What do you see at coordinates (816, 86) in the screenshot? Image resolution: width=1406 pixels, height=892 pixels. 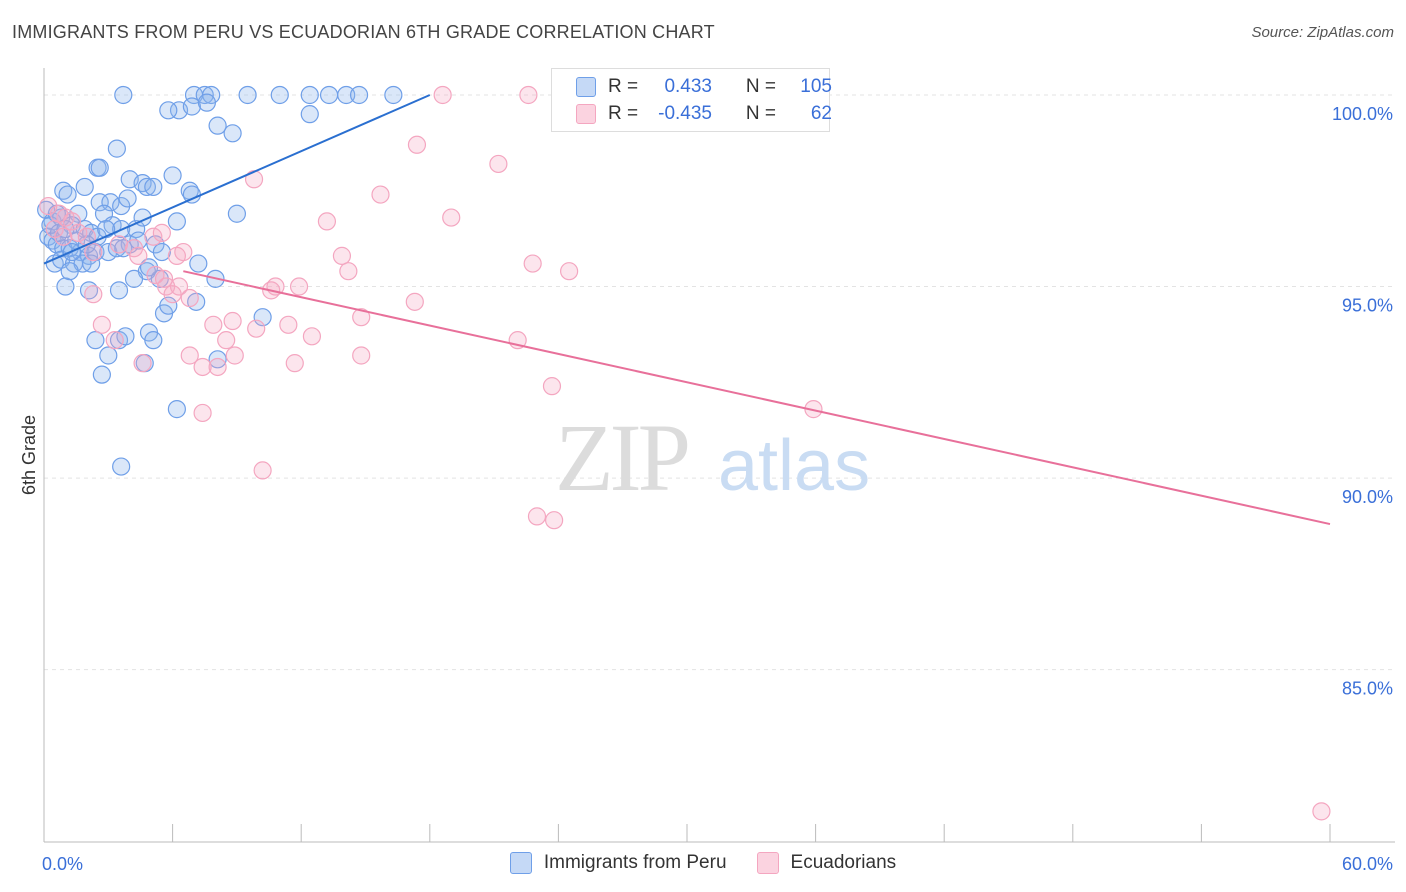 I see `legend-n-value-peru: 105` at bounding box center [816, 86].